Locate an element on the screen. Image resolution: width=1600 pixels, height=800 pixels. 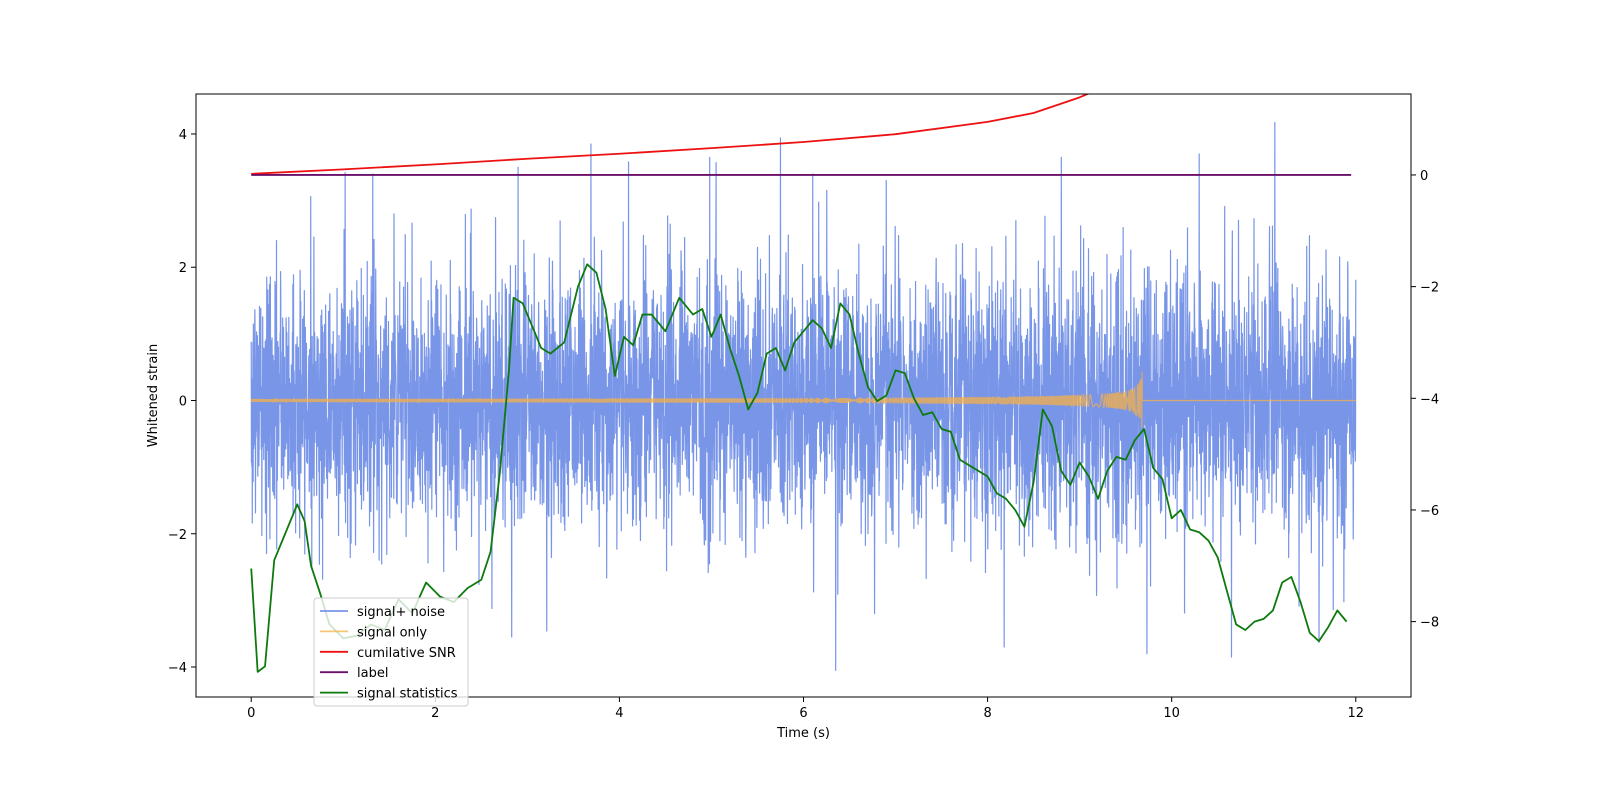
y2-tick-label: 0 is located at coordinates (1424, 176).